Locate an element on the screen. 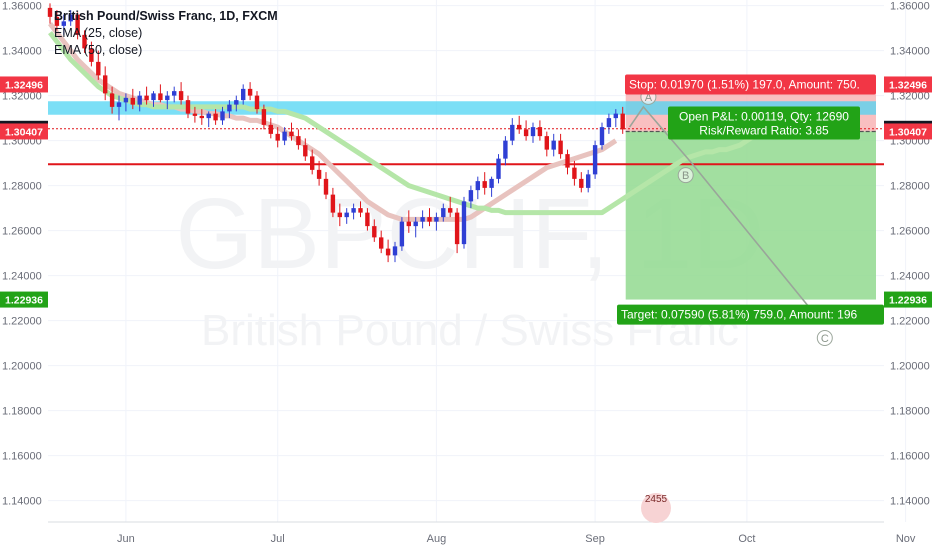 The height and width of the screenshot is (555, 932). take-profit-zone is located at coordinates (750, 215).